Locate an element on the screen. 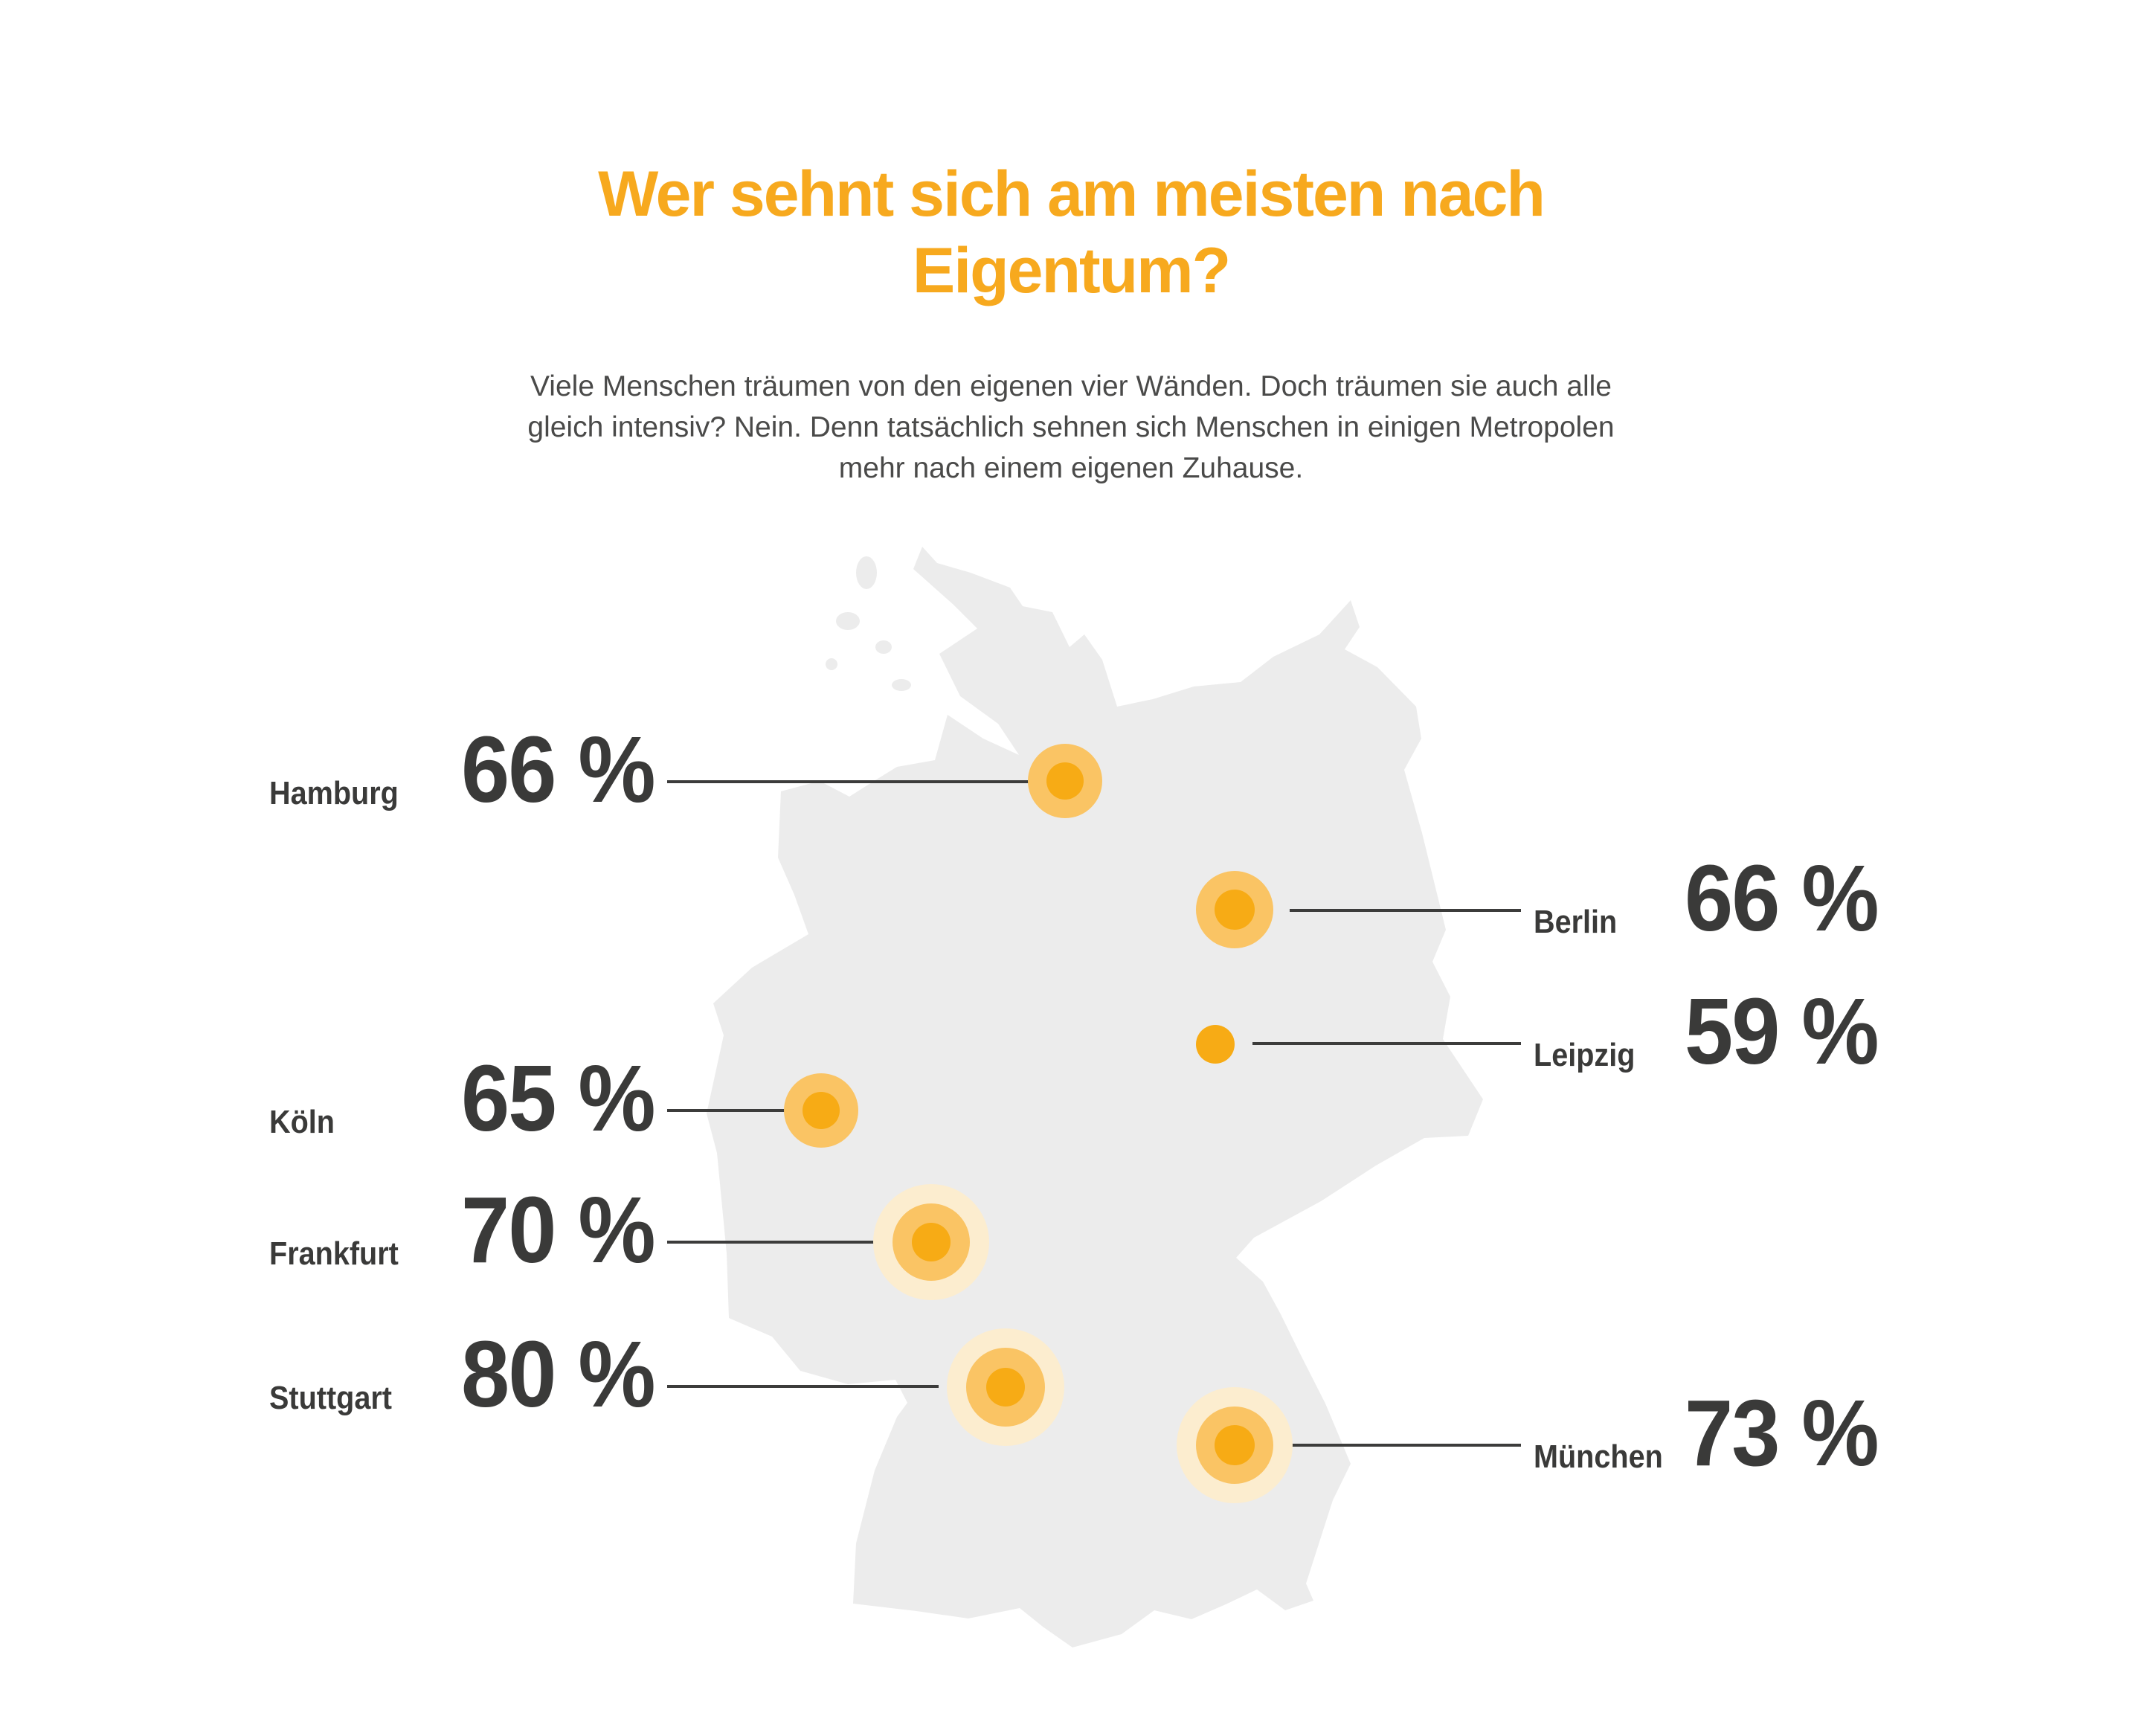 This screenshot has width=2142, height=1736. city-marker-Hamburg is located at coordinates (1065, 781).